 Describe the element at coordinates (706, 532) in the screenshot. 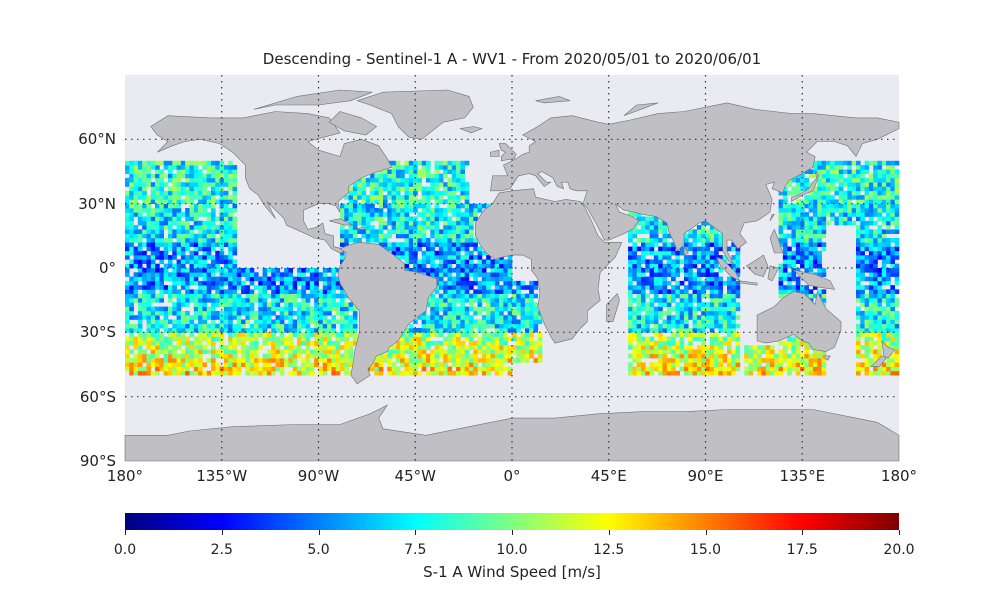

I see `colorbar-tick` at that location.